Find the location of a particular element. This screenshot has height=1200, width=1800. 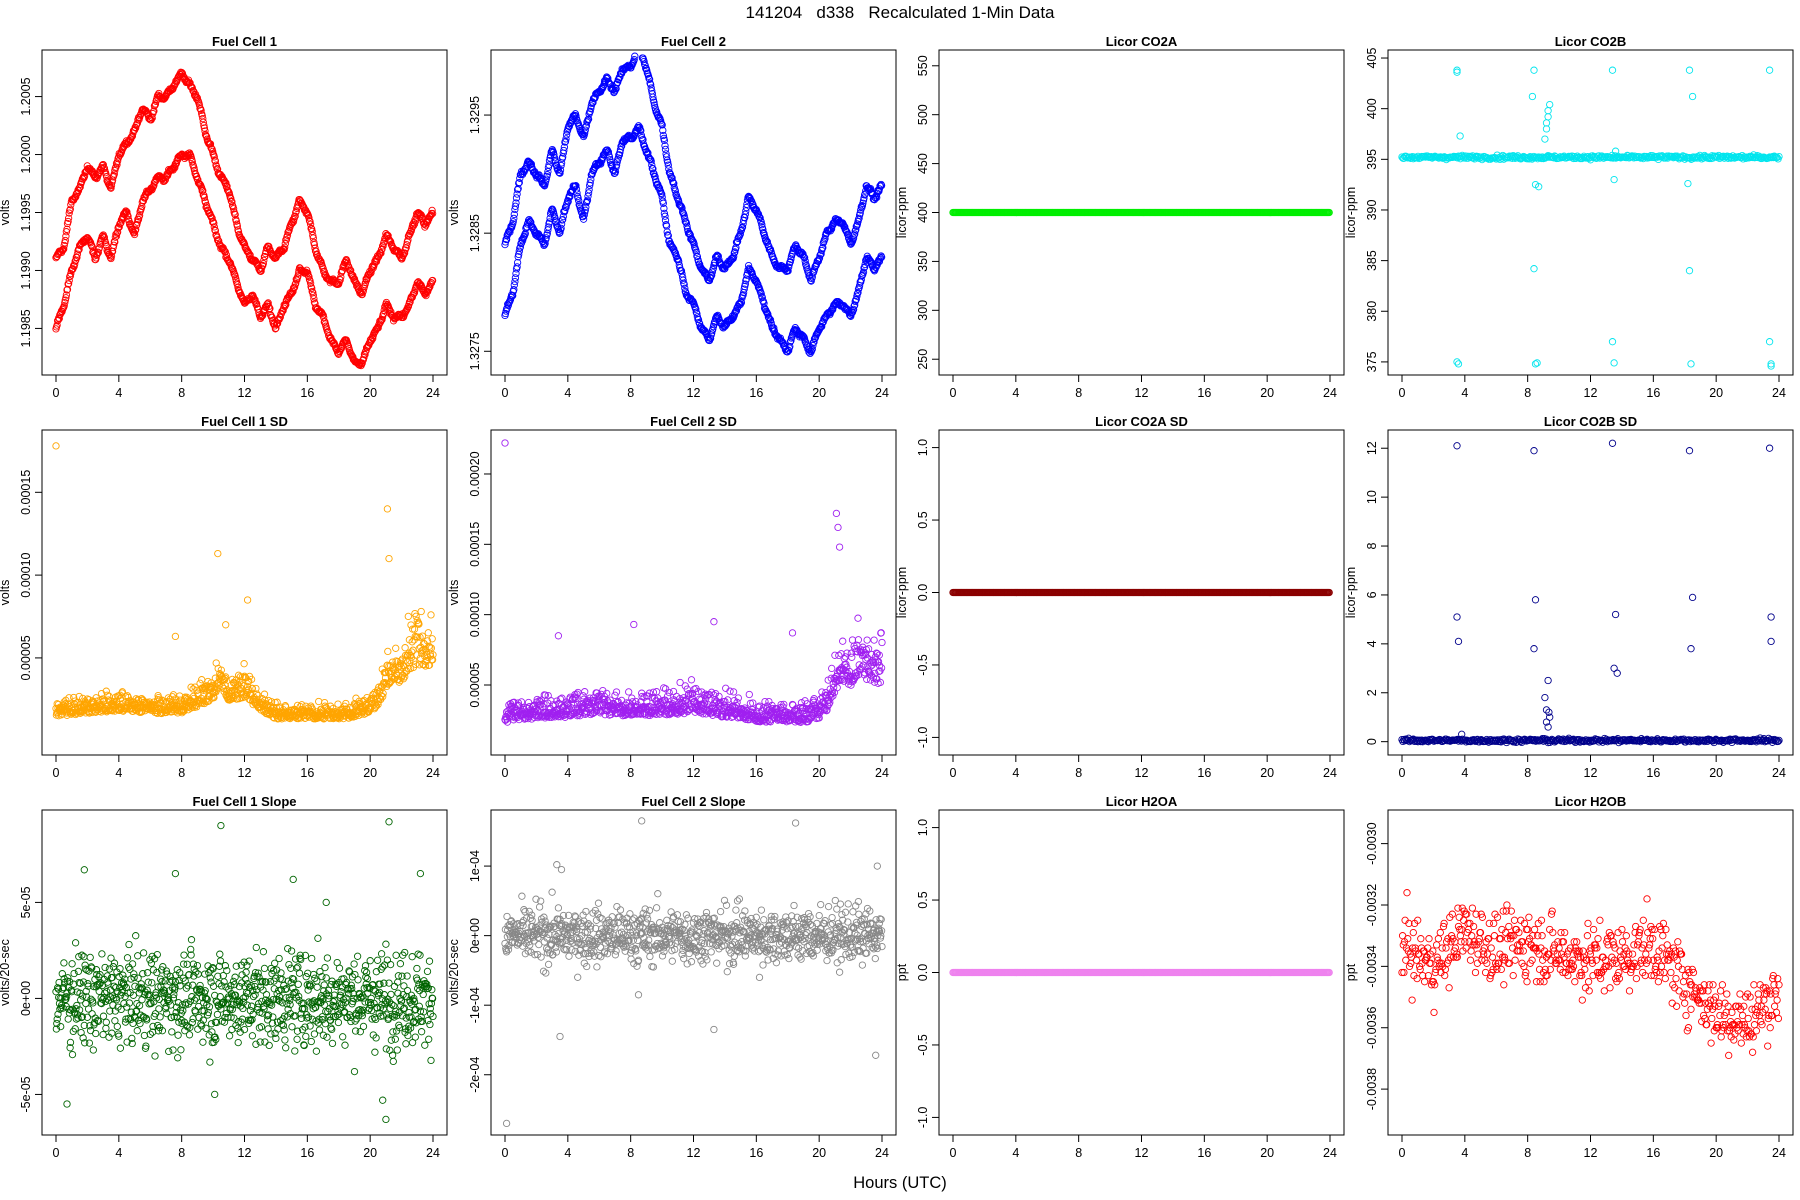

y-tick-label: 1.2005 is located at coordinates (26, 96).